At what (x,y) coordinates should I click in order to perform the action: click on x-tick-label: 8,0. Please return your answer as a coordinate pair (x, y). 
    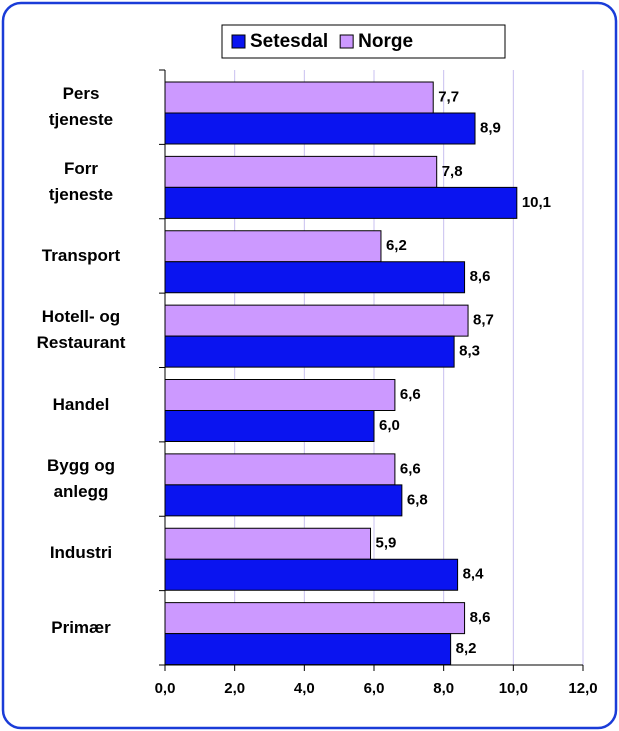
    Looking at the image, I should click on (443, 688).